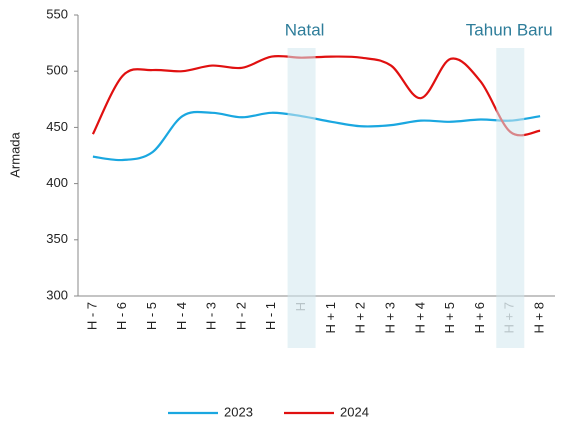  I want to click on x-tick-label: H - 4, so click(181, 316).